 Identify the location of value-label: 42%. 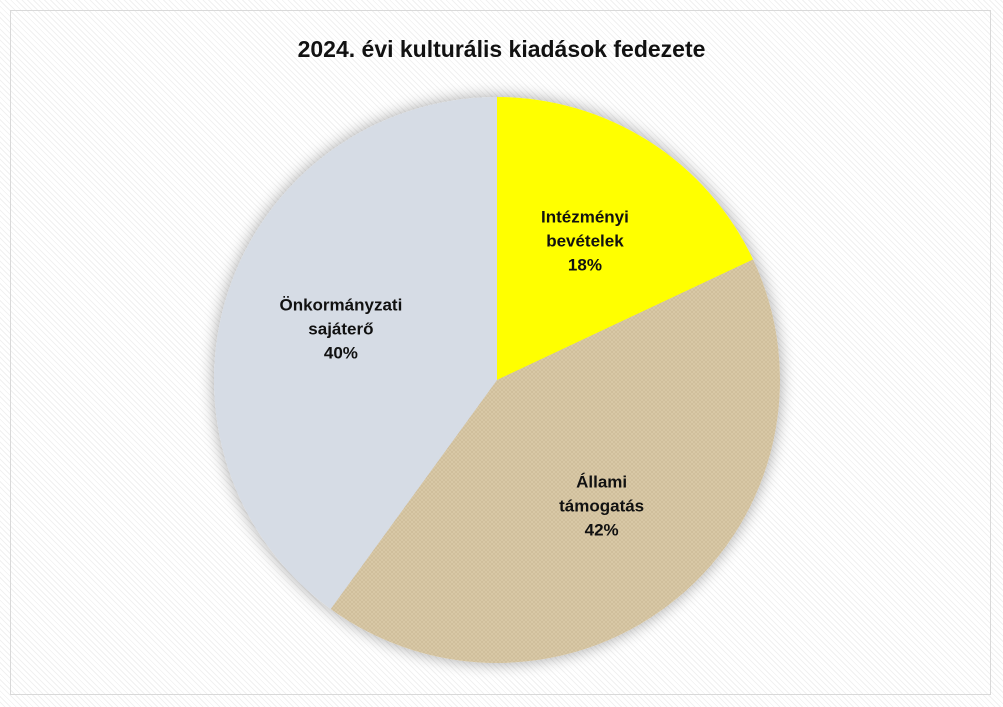
(601, 530).